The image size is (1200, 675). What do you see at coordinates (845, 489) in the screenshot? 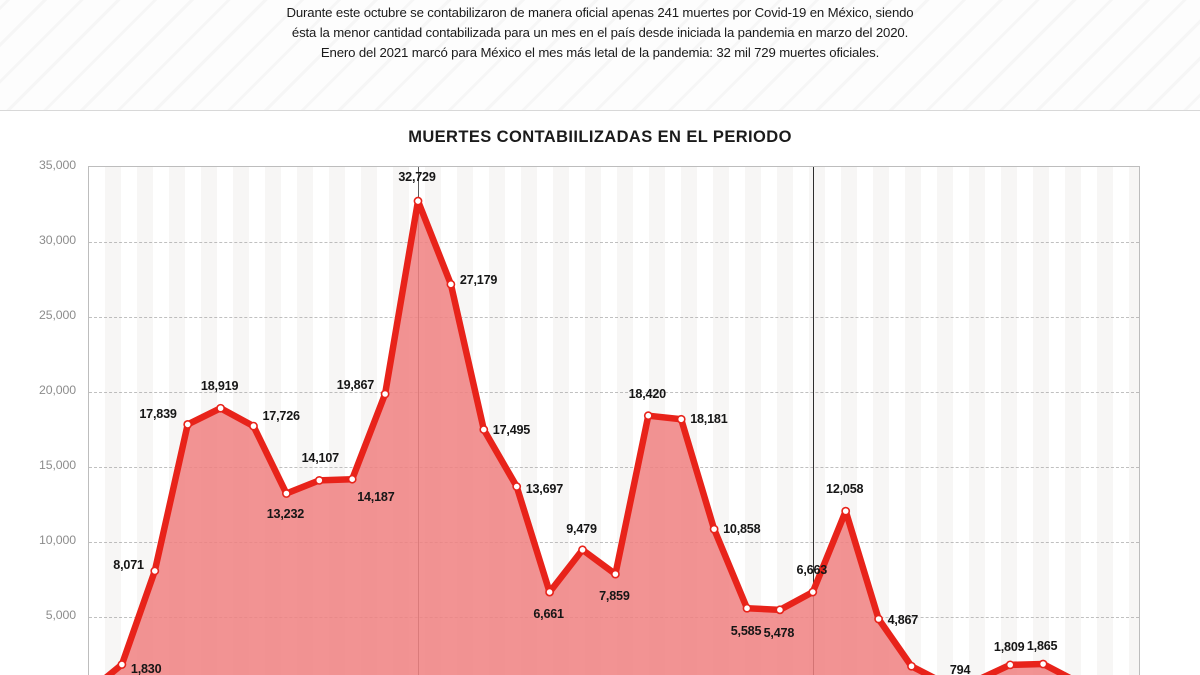
I see `data-point-label: 12,058` at bounding box center [845, 489].